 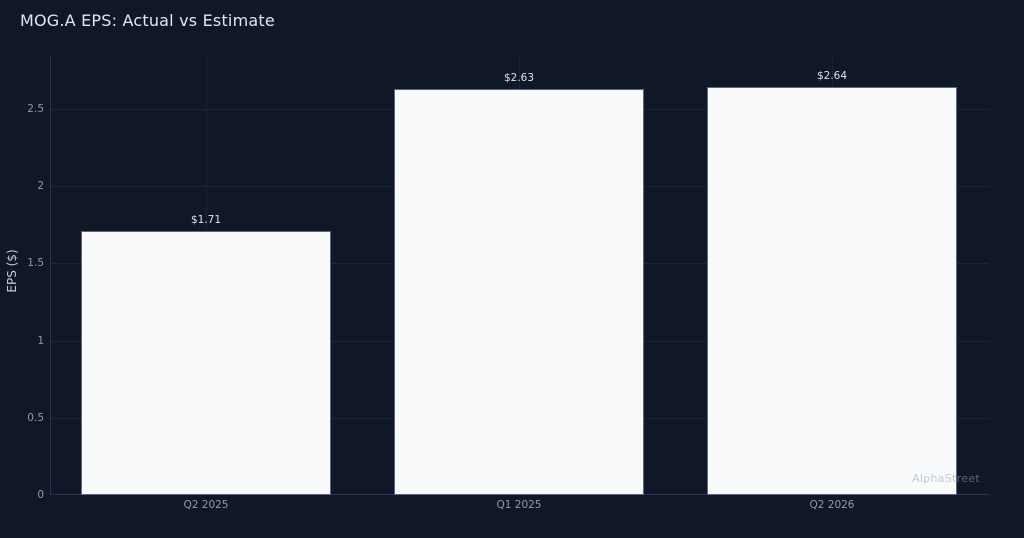 I want to click on x-tick-label: Q1 2025, so click(x=519, y=505).